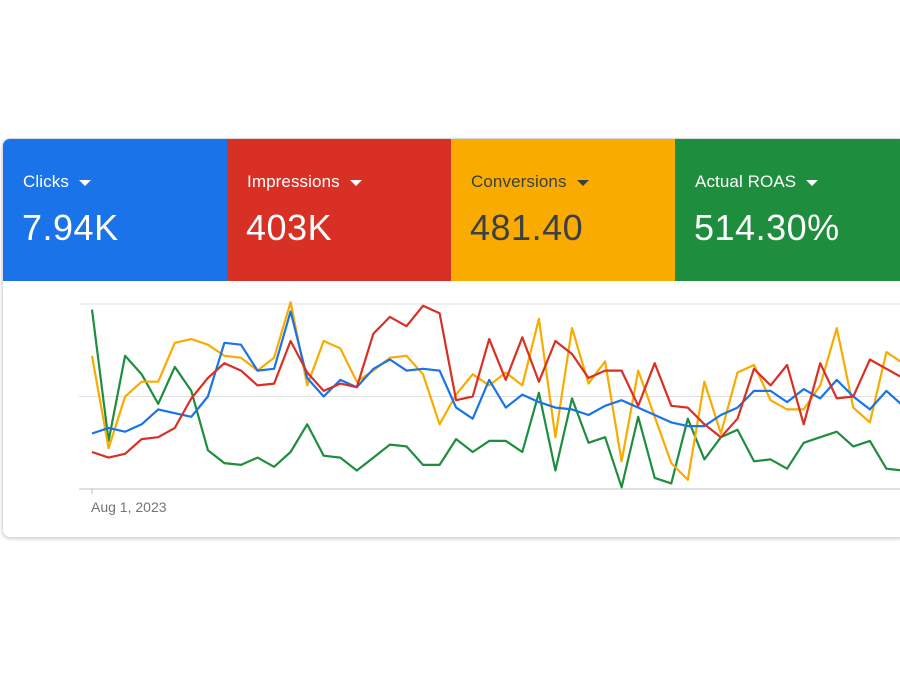 The image size is (900, 675). I want to click on metric-value-actual-roas: 514.30%, so click(767, 227).